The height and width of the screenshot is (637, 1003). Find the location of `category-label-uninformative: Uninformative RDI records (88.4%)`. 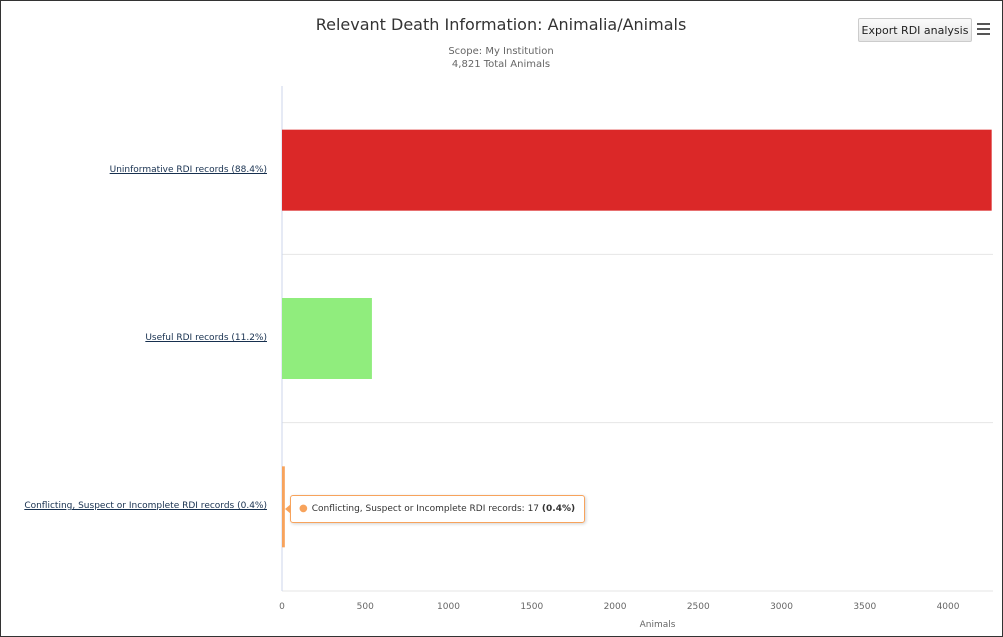

category-label-uninformative: Uninformative RDI records (88.4%) is located at coordinates (188, 170).